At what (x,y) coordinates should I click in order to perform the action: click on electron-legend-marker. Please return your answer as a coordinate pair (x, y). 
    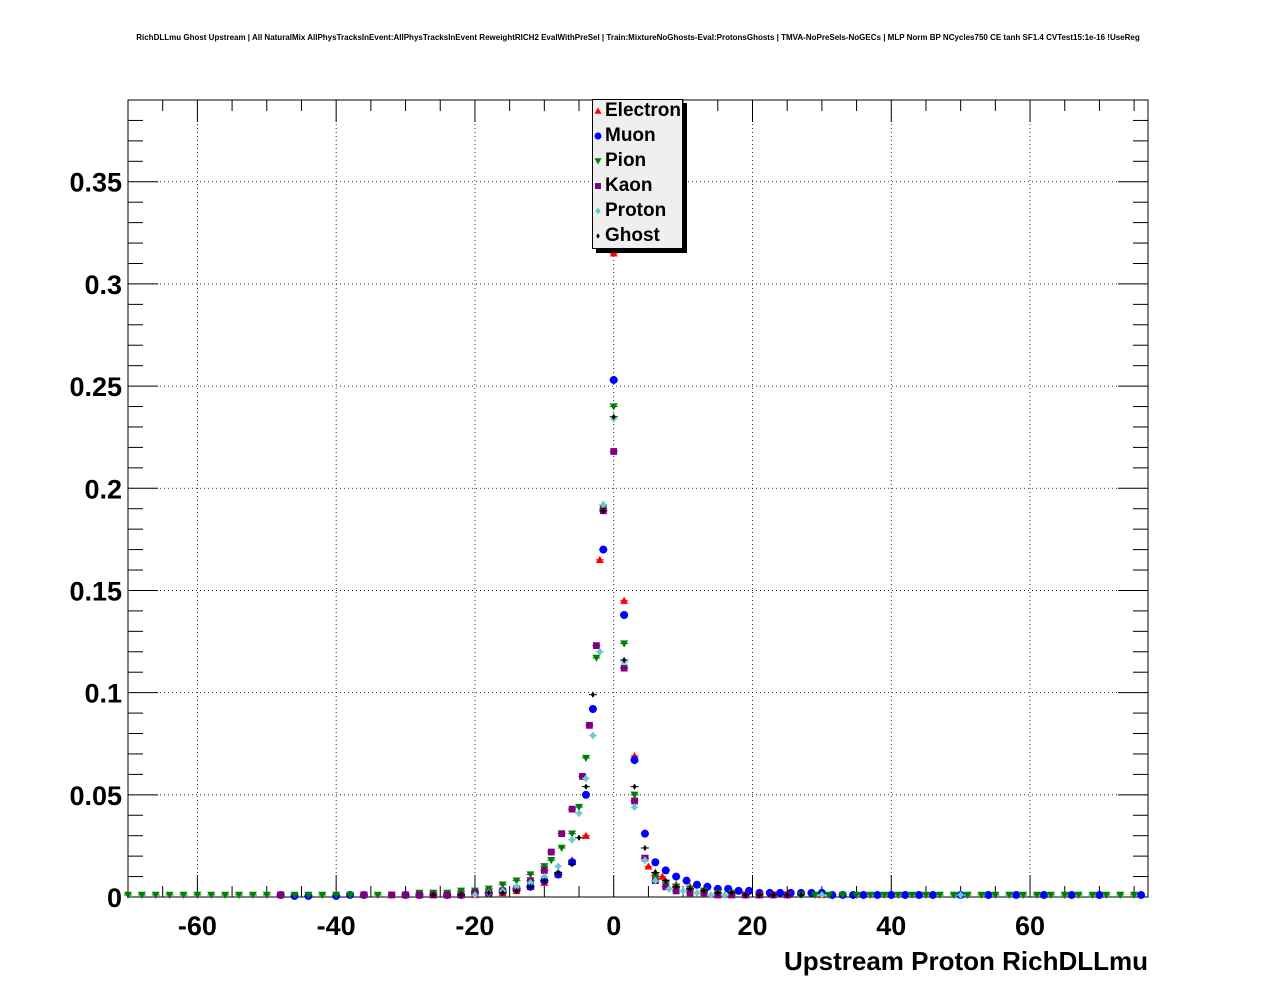
    Looking at the image, I should click on (598, 110).